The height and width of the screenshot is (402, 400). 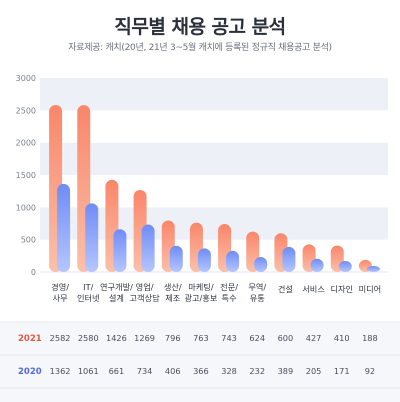 I want to click on table-cell: 232, so click(x=257, y=371).